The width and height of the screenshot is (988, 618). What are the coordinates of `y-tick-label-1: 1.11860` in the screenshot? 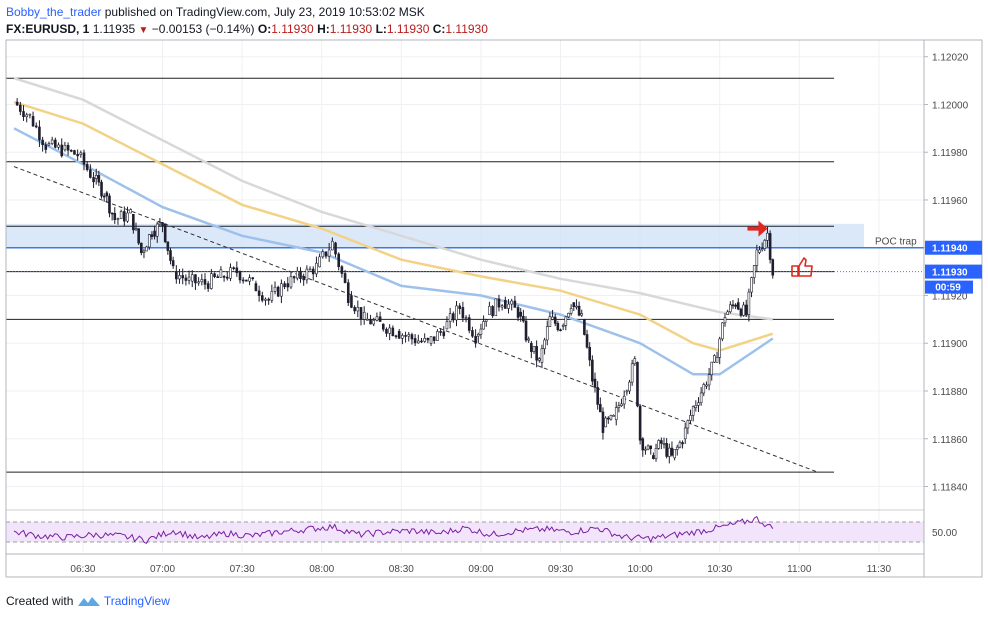 It's located at (950, 440).